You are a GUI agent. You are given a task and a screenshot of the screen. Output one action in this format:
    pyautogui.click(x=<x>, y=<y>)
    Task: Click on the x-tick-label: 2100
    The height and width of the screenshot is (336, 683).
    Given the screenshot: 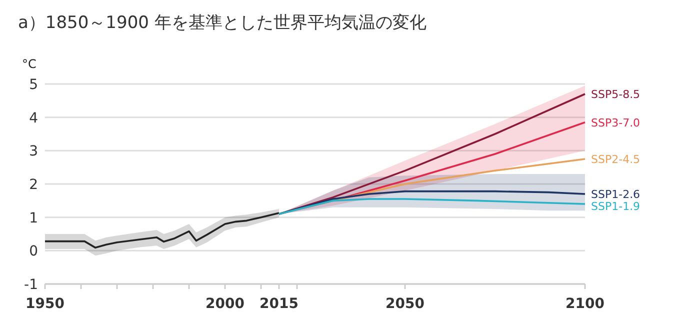 What is the action you would take?
    pyautogui.click(x=585, y=304)
    